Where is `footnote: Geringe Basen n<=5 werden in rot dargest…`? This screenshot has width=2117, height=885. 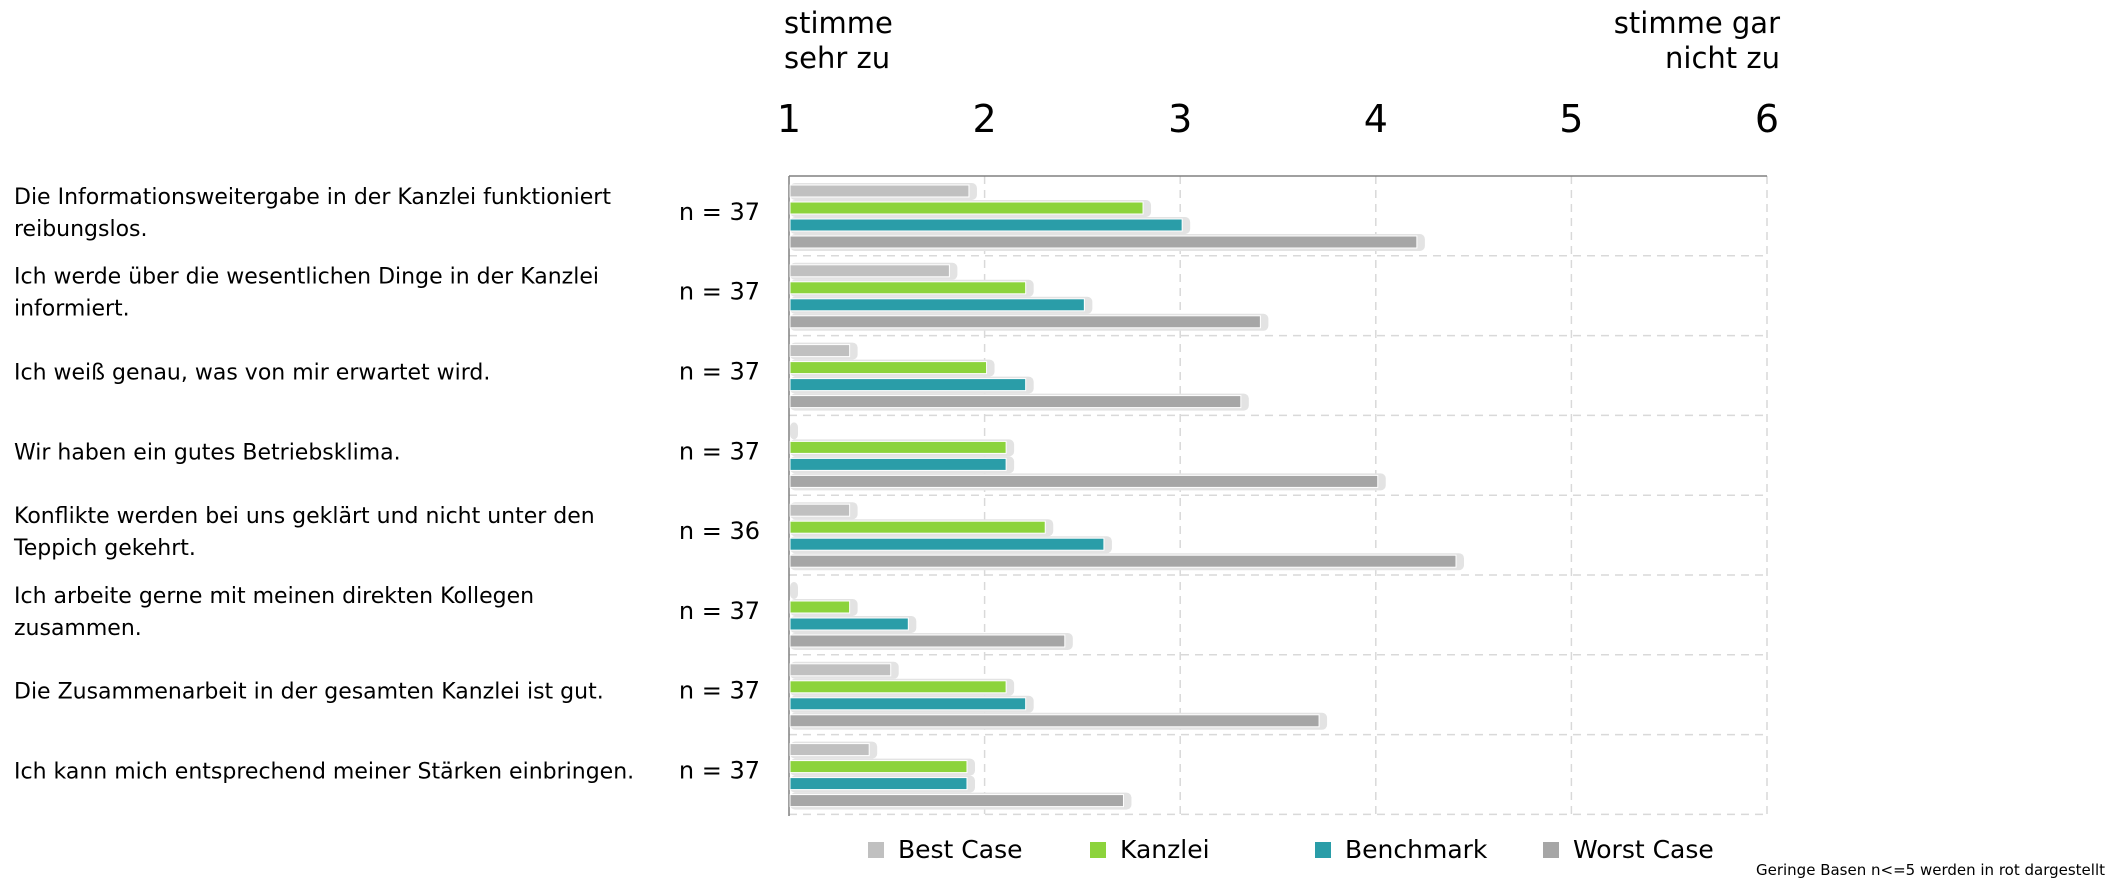
footnote: Geringe Basen n<=5 werden in rot dargest… is located at coordinates (1930, 870).